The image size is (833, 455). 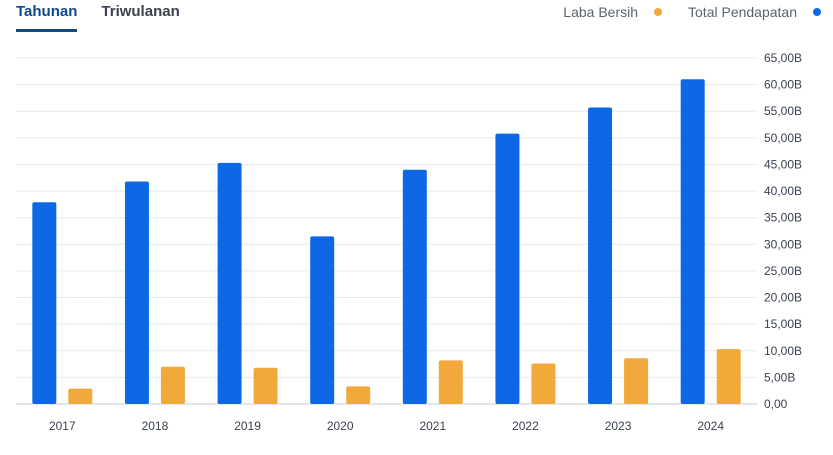 What do you see at coordinates (525, 426) in the screenshot?
I see `x-tick-label: 2022` at bounding box center [525, 426].